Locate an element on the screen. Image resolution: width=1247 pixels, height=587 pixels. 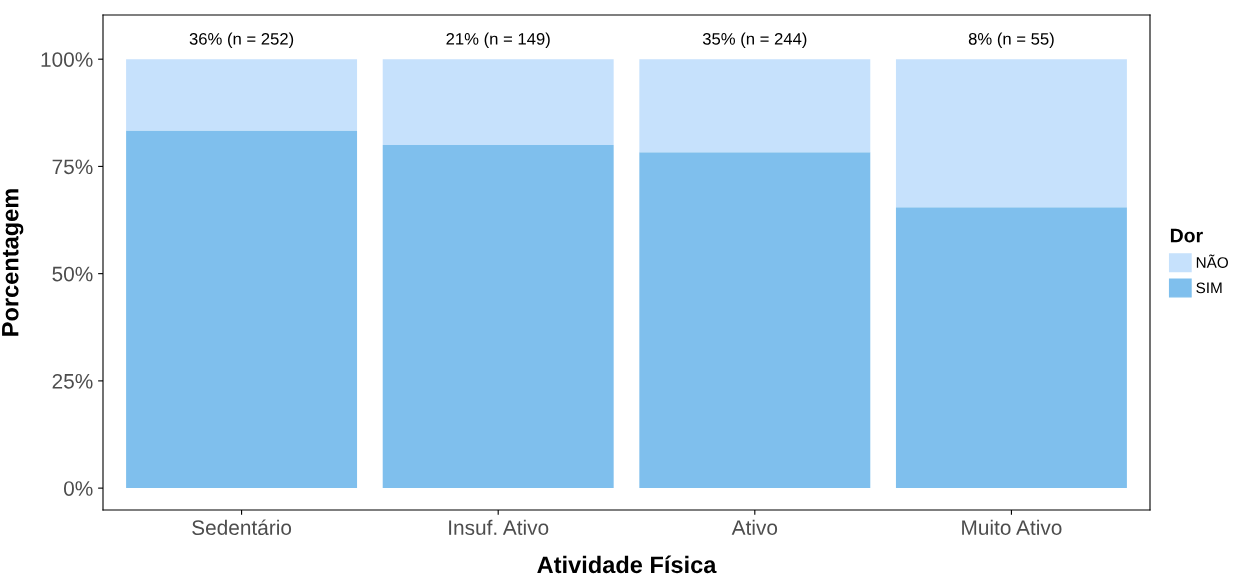
annotation: 8% (n = 55) is located at coordinates (1011, 40).